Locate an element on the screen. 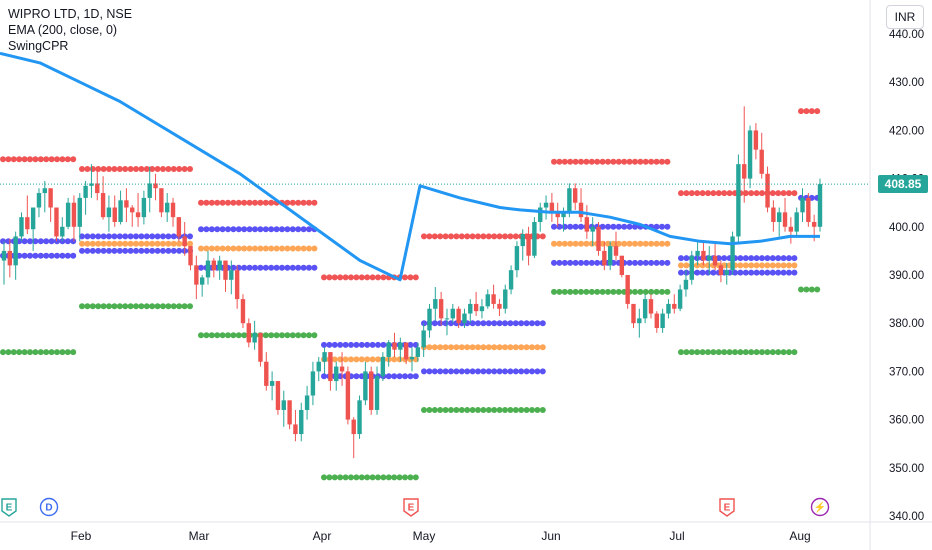  swingcpr-indicator-label: SwingCPR is located at coordinates (38, 46).